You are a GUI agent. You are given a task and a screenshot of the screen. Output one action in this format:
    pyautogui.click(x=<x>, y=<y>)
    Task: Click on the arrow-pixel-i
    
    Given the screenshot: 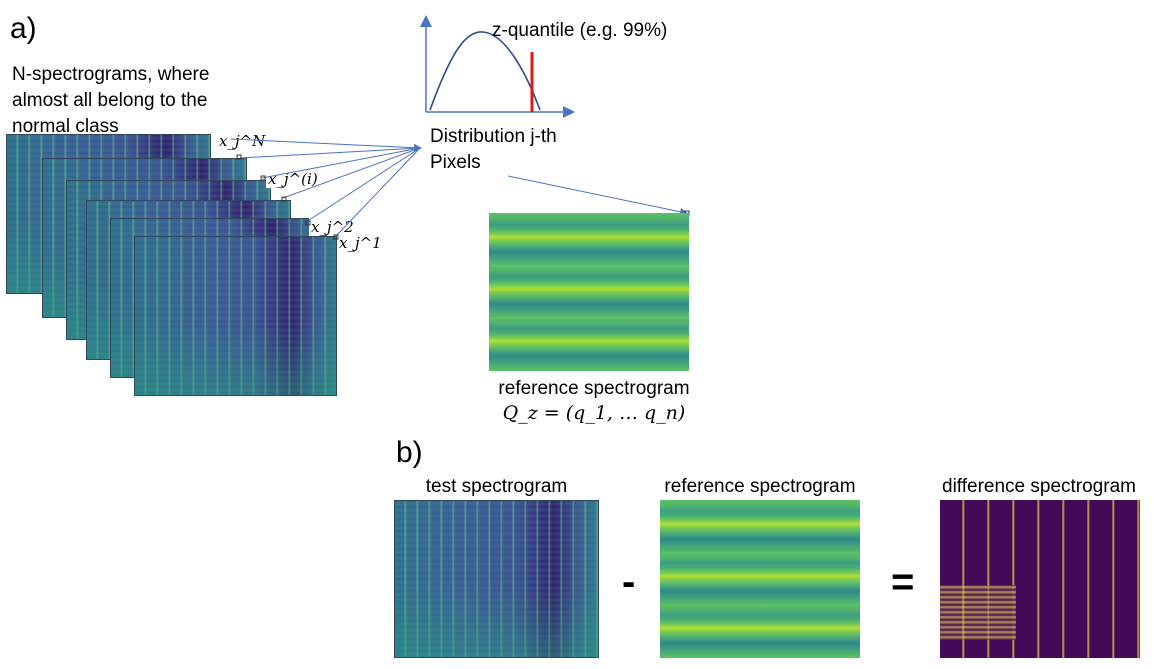 What is the action you would take?
    pyautogui.click(x=351, y=173)
    